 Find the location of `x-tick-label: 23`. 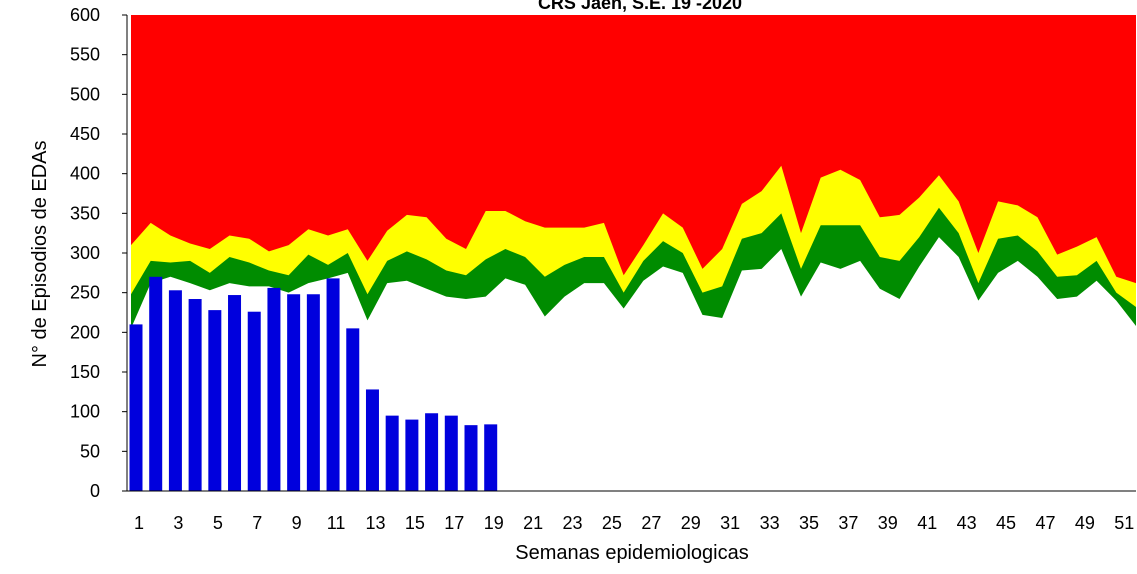

x-tick-label: 23 is located at coordinates (573, 523).